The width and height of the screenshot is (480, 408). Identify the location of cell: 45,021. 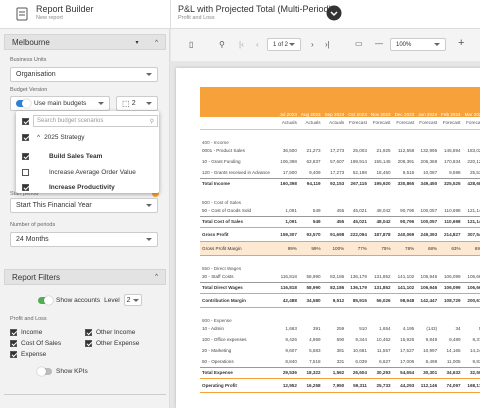
(357, 221).